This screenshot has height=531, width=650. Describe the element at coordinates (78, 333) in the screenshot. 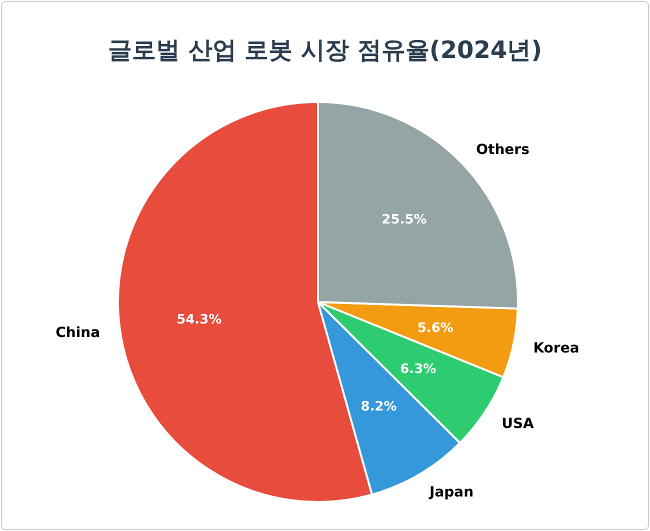

I see `slice-label: China` at that location.